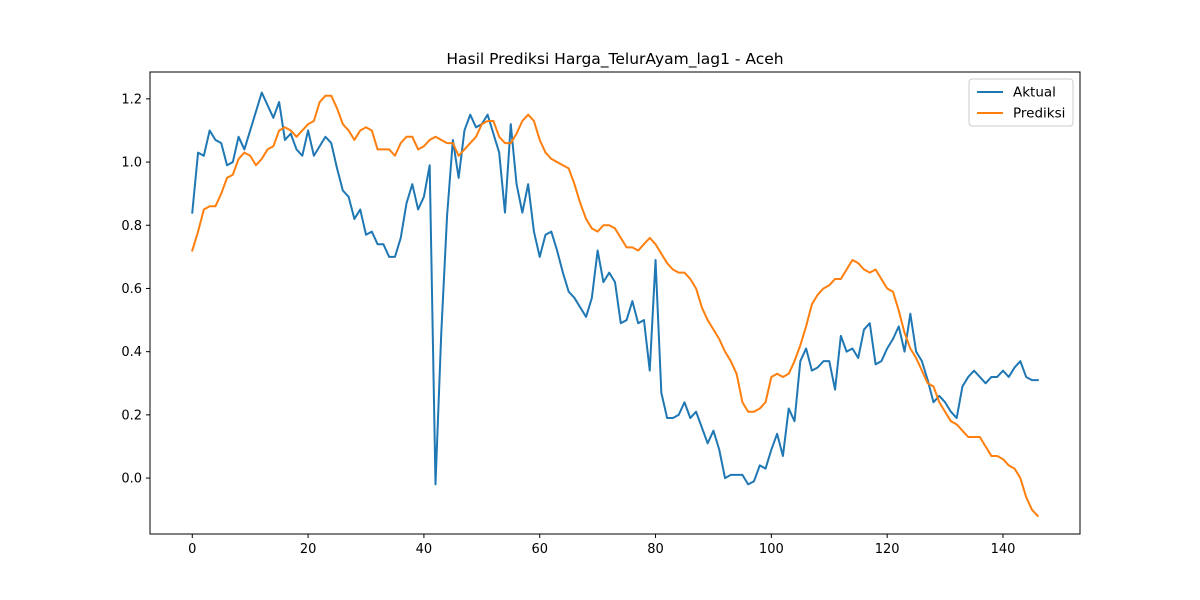 The height and width of the screenshot is (600, 1200). I want to click on y-tick-label: 0.0, so click(131, 479).